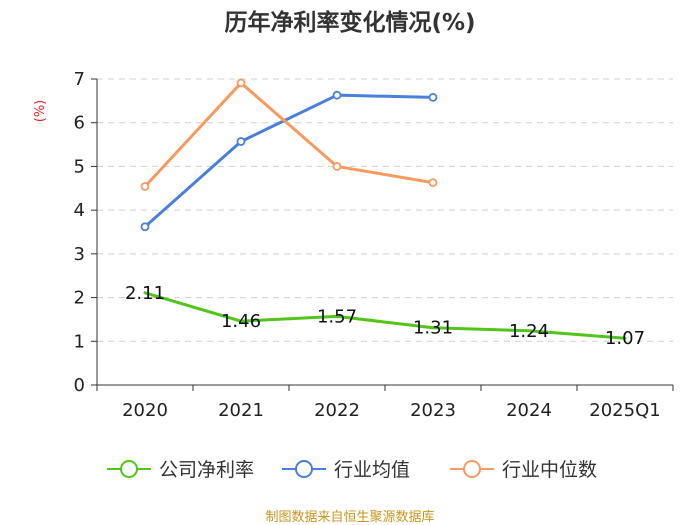  I want to click on series-2-point-2021, so click(241, 83).